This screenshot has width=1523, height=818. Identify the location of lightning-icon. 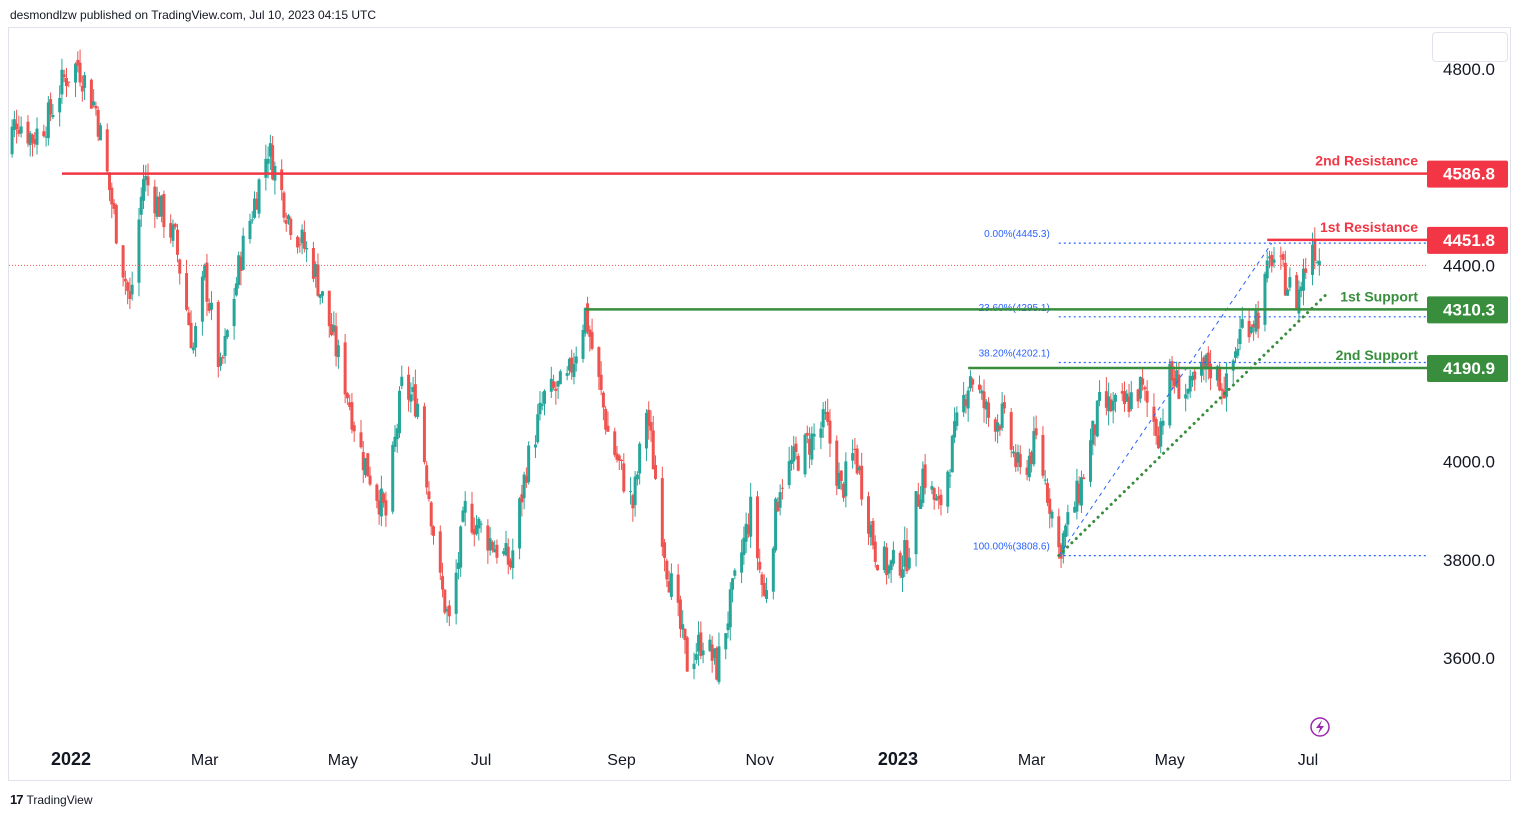
(1320, 727).